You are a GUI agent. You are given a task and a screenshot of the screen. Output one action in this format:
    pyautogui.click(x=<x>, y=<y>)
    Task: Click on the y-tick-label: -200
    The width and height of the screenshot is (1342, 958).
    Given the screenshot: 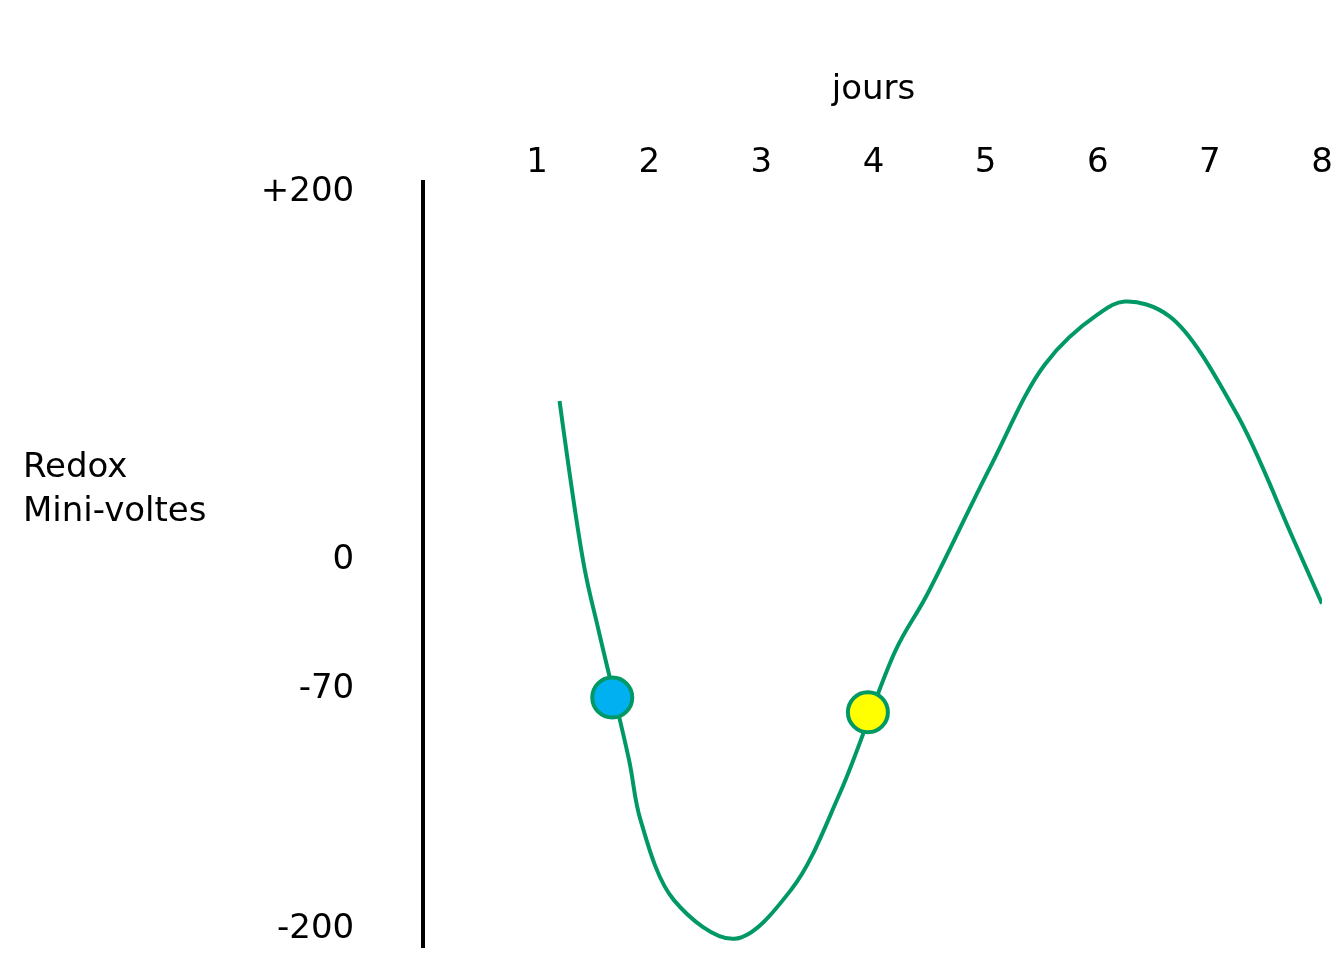 What is the action you would take?
    pyautogui.click(x=316, y=925)
    